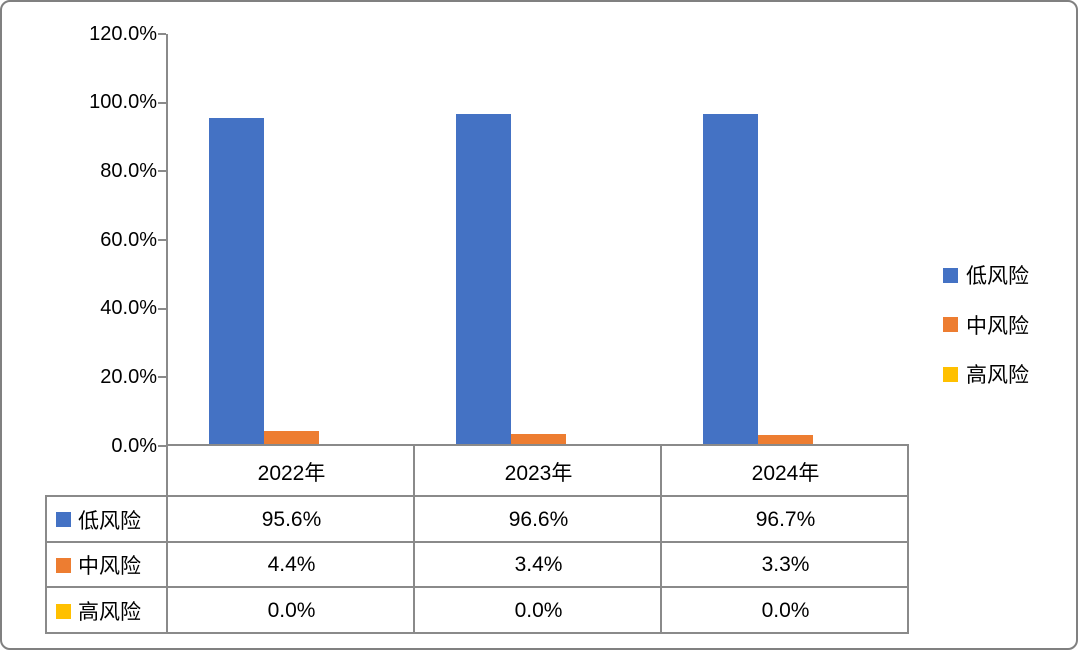 This screenshot has width=1078, height=650. I want to click on legend-label: 低风险, so click(997, 276).